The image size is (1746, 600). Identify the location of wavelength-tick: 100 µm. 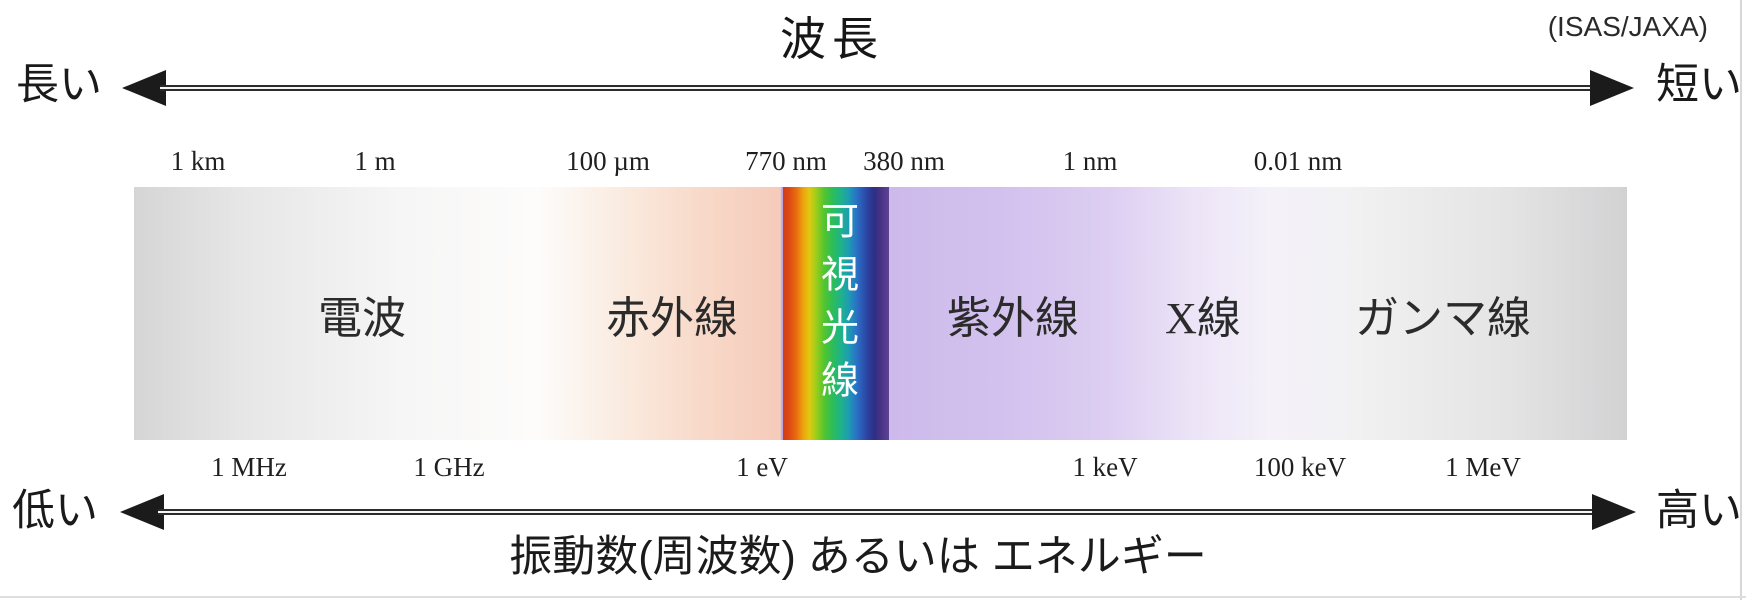
(608, 161).